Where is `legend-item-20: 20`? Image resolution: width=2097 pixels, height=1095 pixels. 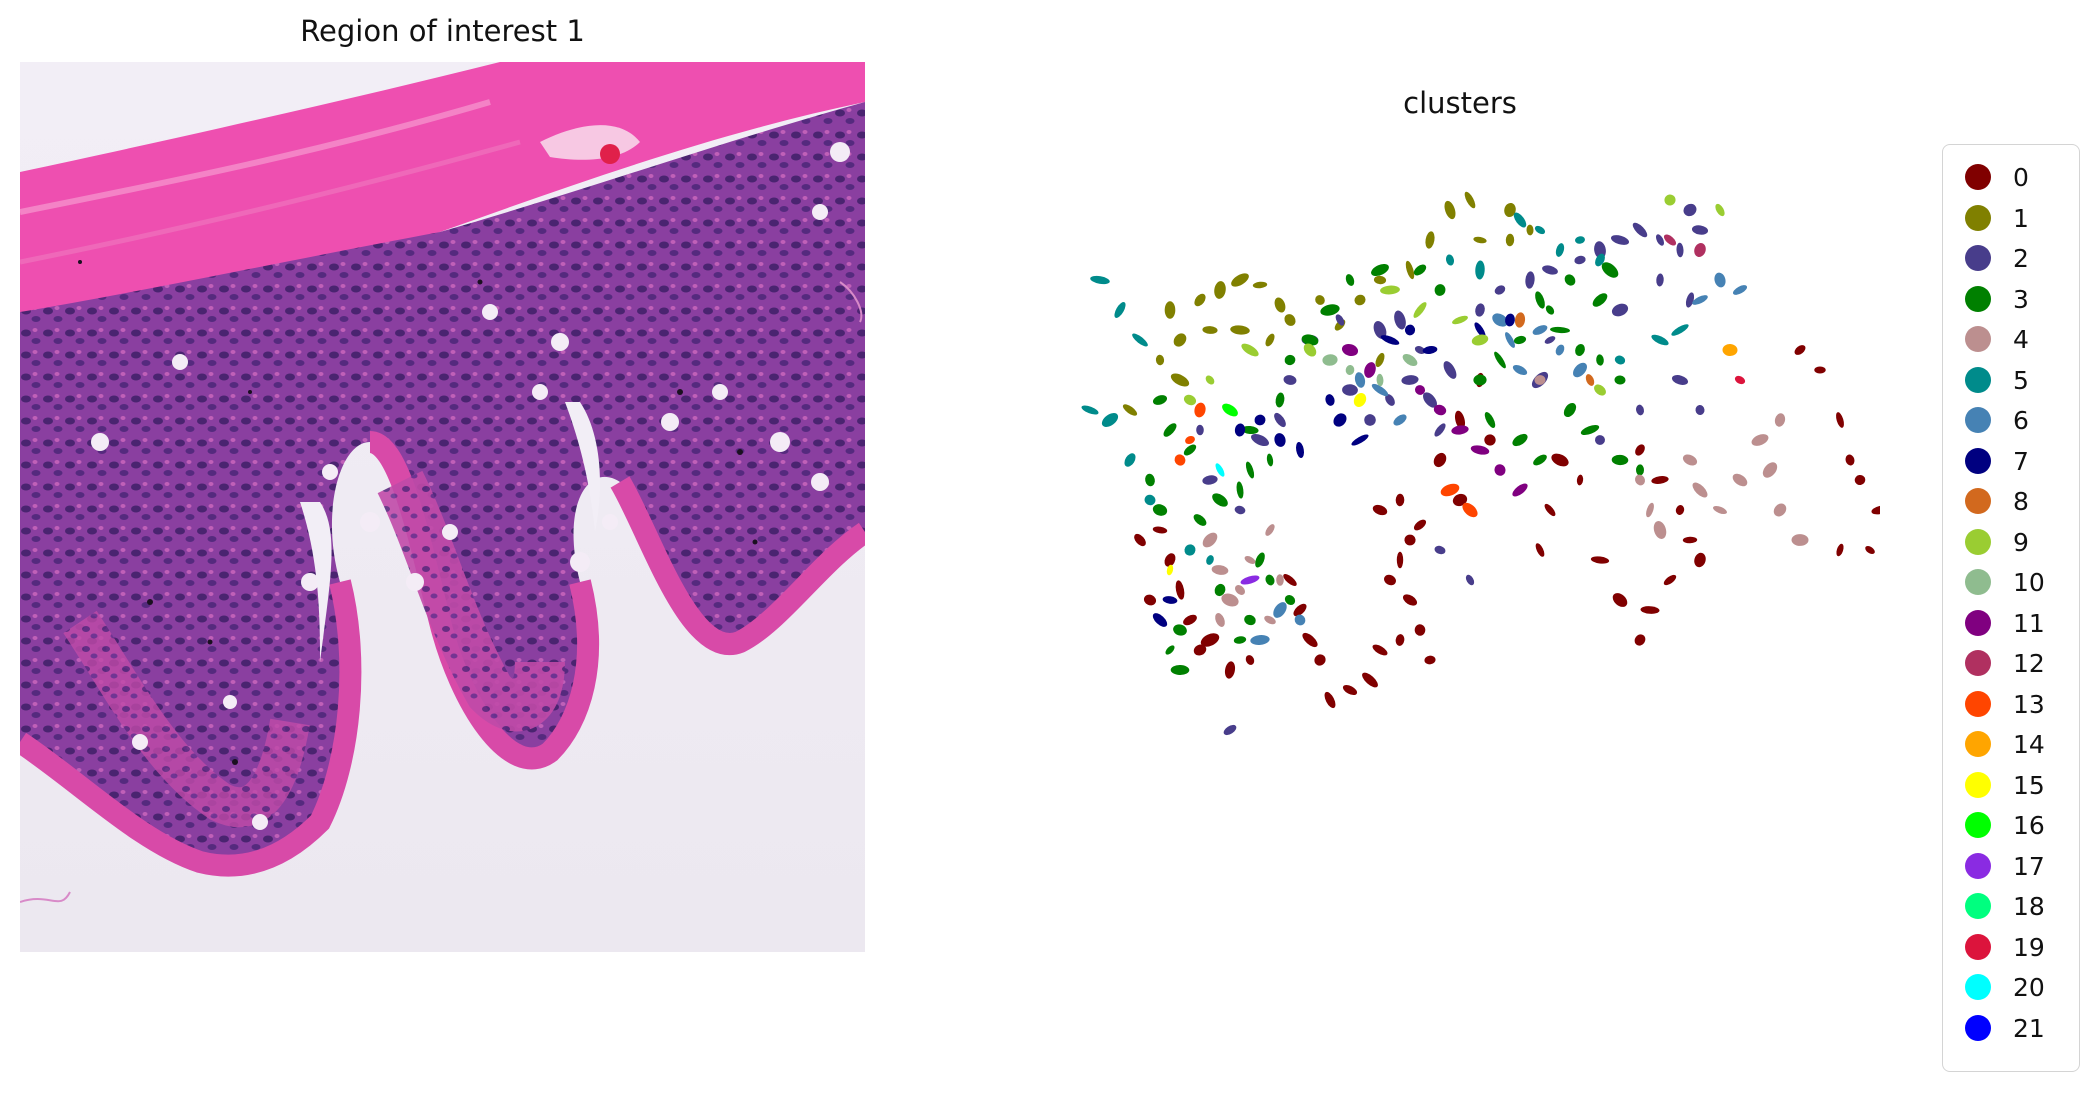 legend-item-20: 20 is located at coordinates (2008, 987).